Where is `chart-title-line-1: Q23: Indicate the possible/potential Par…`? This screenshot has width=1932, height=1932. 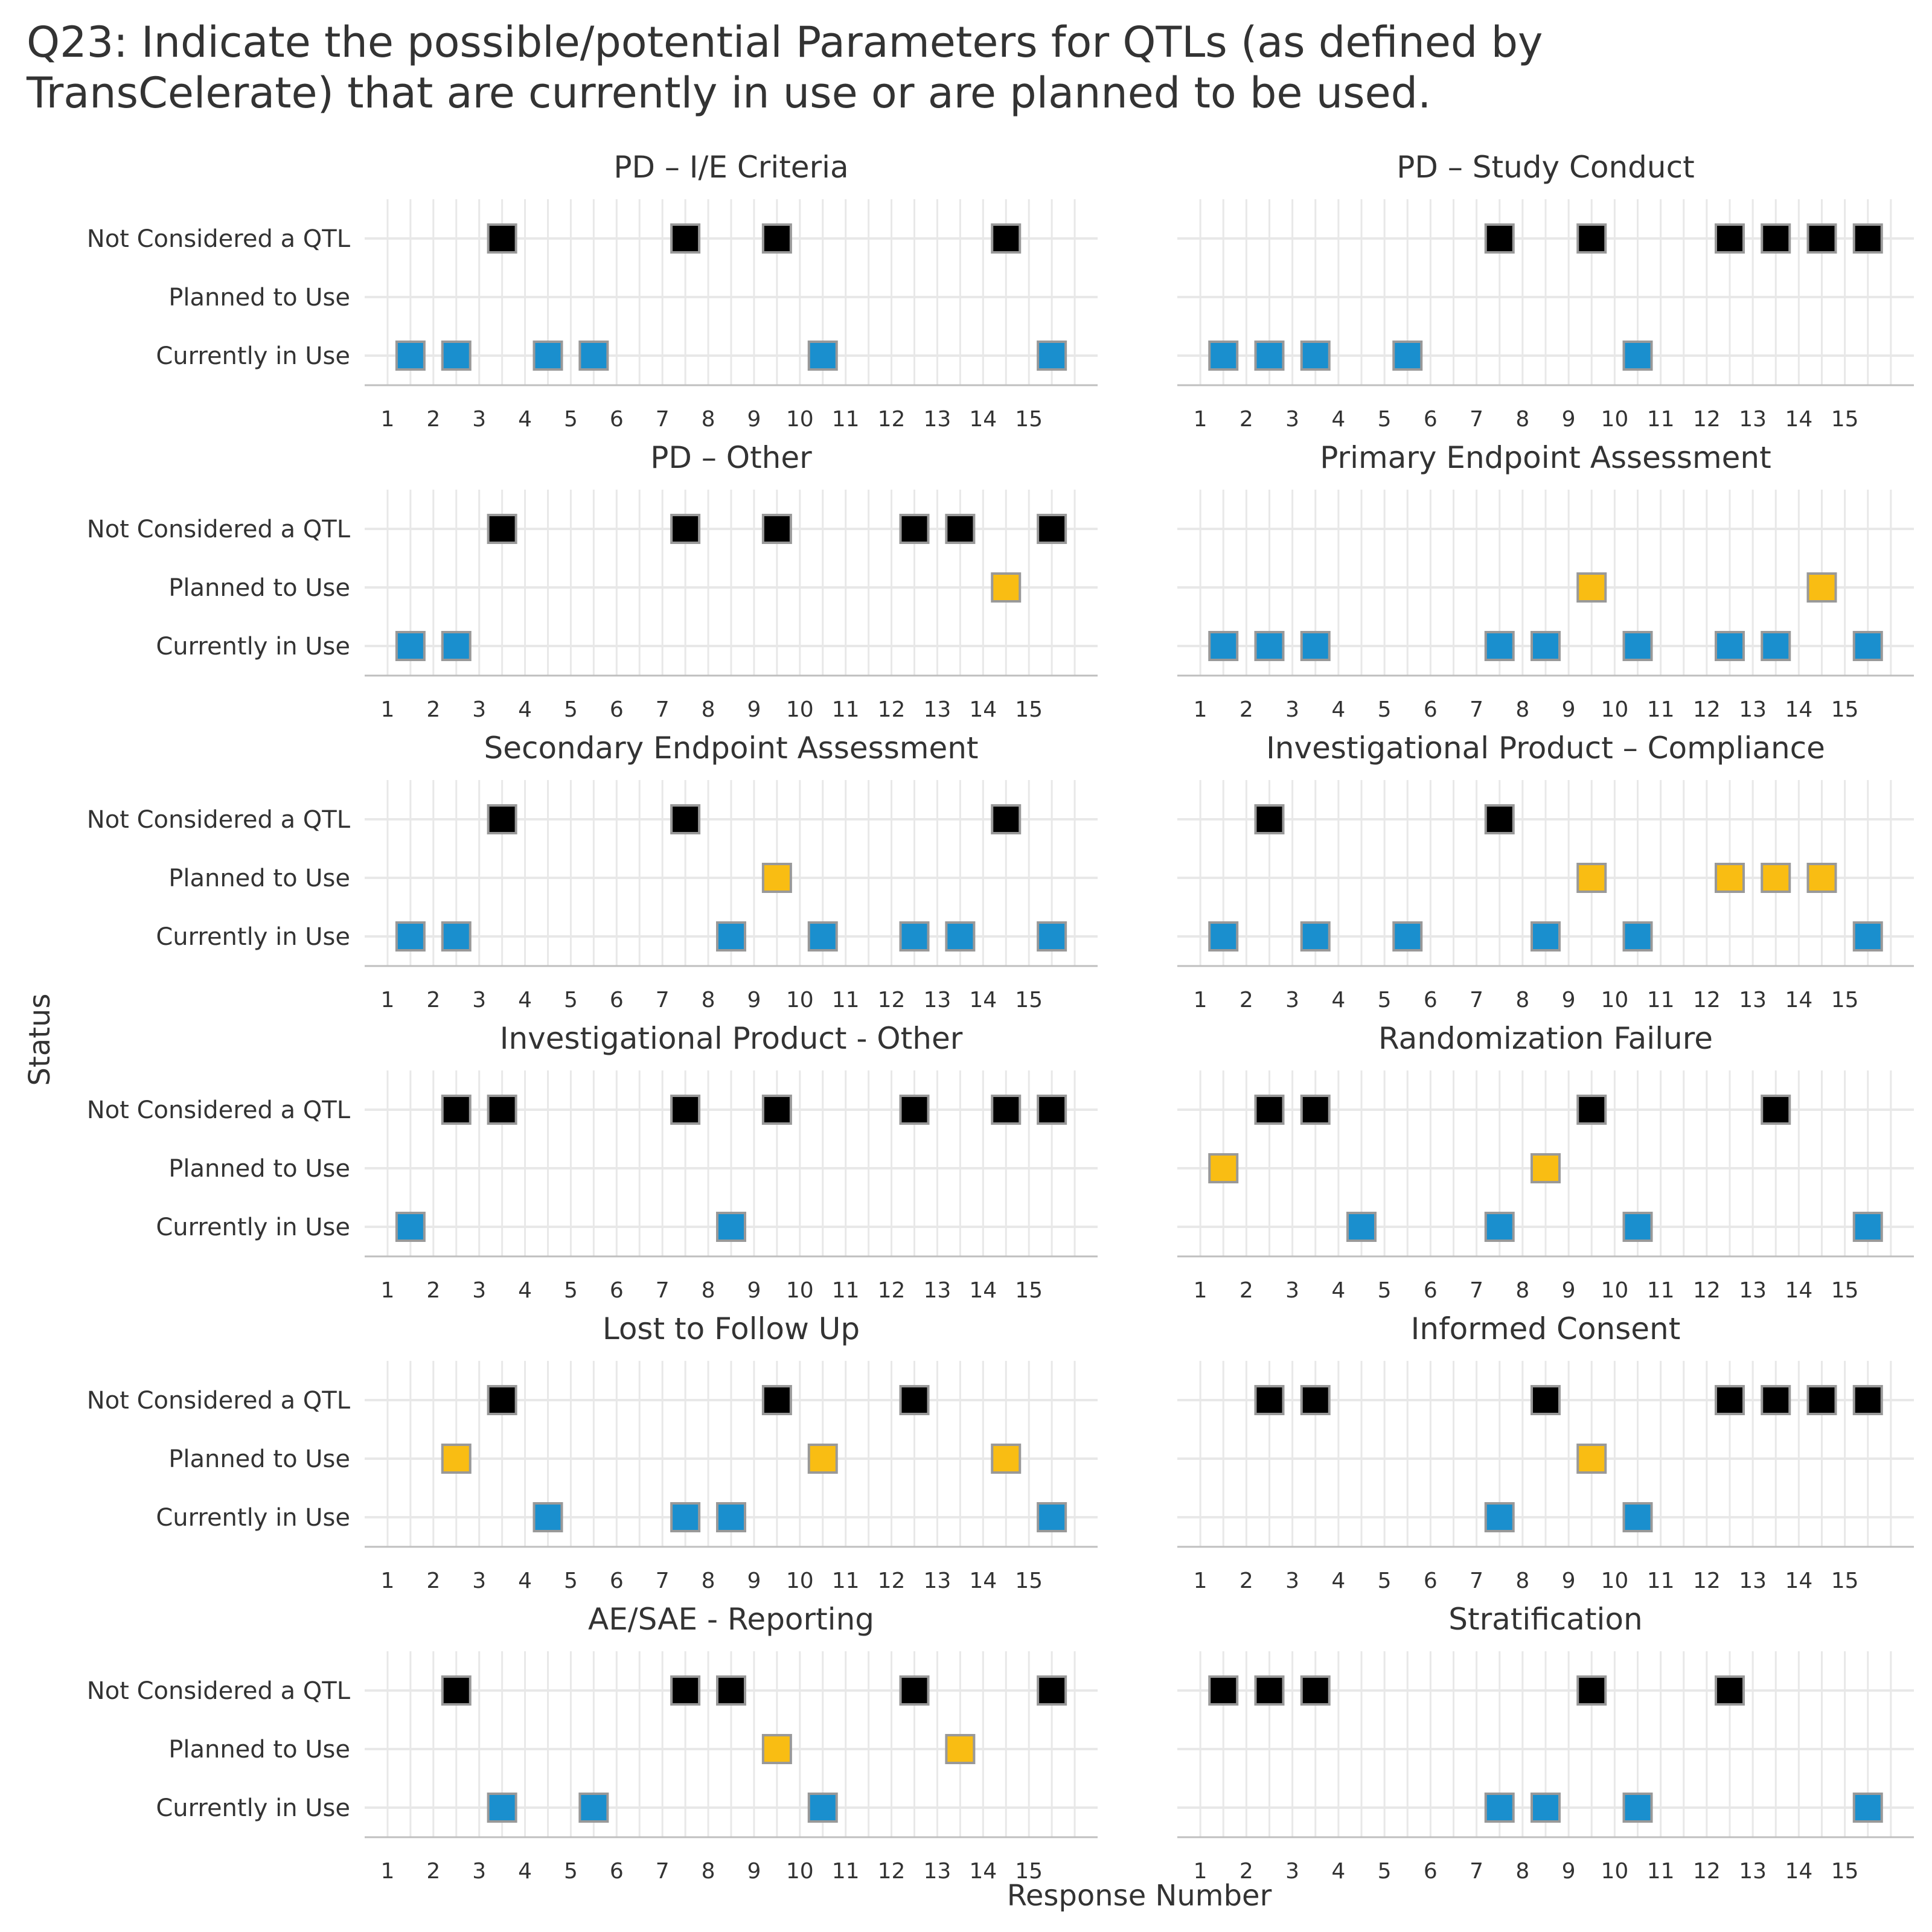 chart-title-line-1: Q23: Indicate the possible/potential Par… is located at coordinates (785, 42).